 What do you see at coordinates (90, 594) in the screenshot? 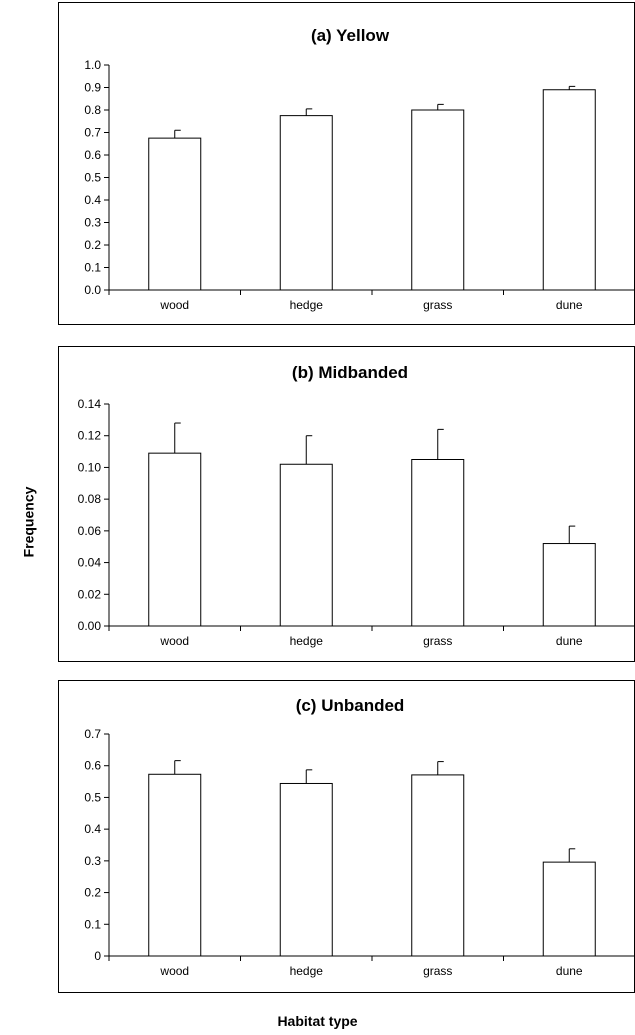
I see `y-tick-label: 0.02` at bounding box center [90, 594].